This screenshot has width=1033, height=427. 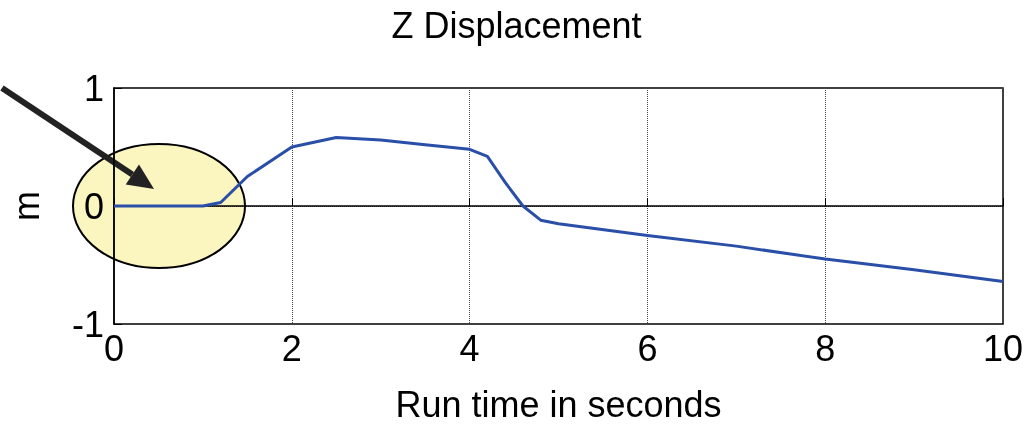 I want to click on x-tick-label: 10, so click(x=1003, y=348).